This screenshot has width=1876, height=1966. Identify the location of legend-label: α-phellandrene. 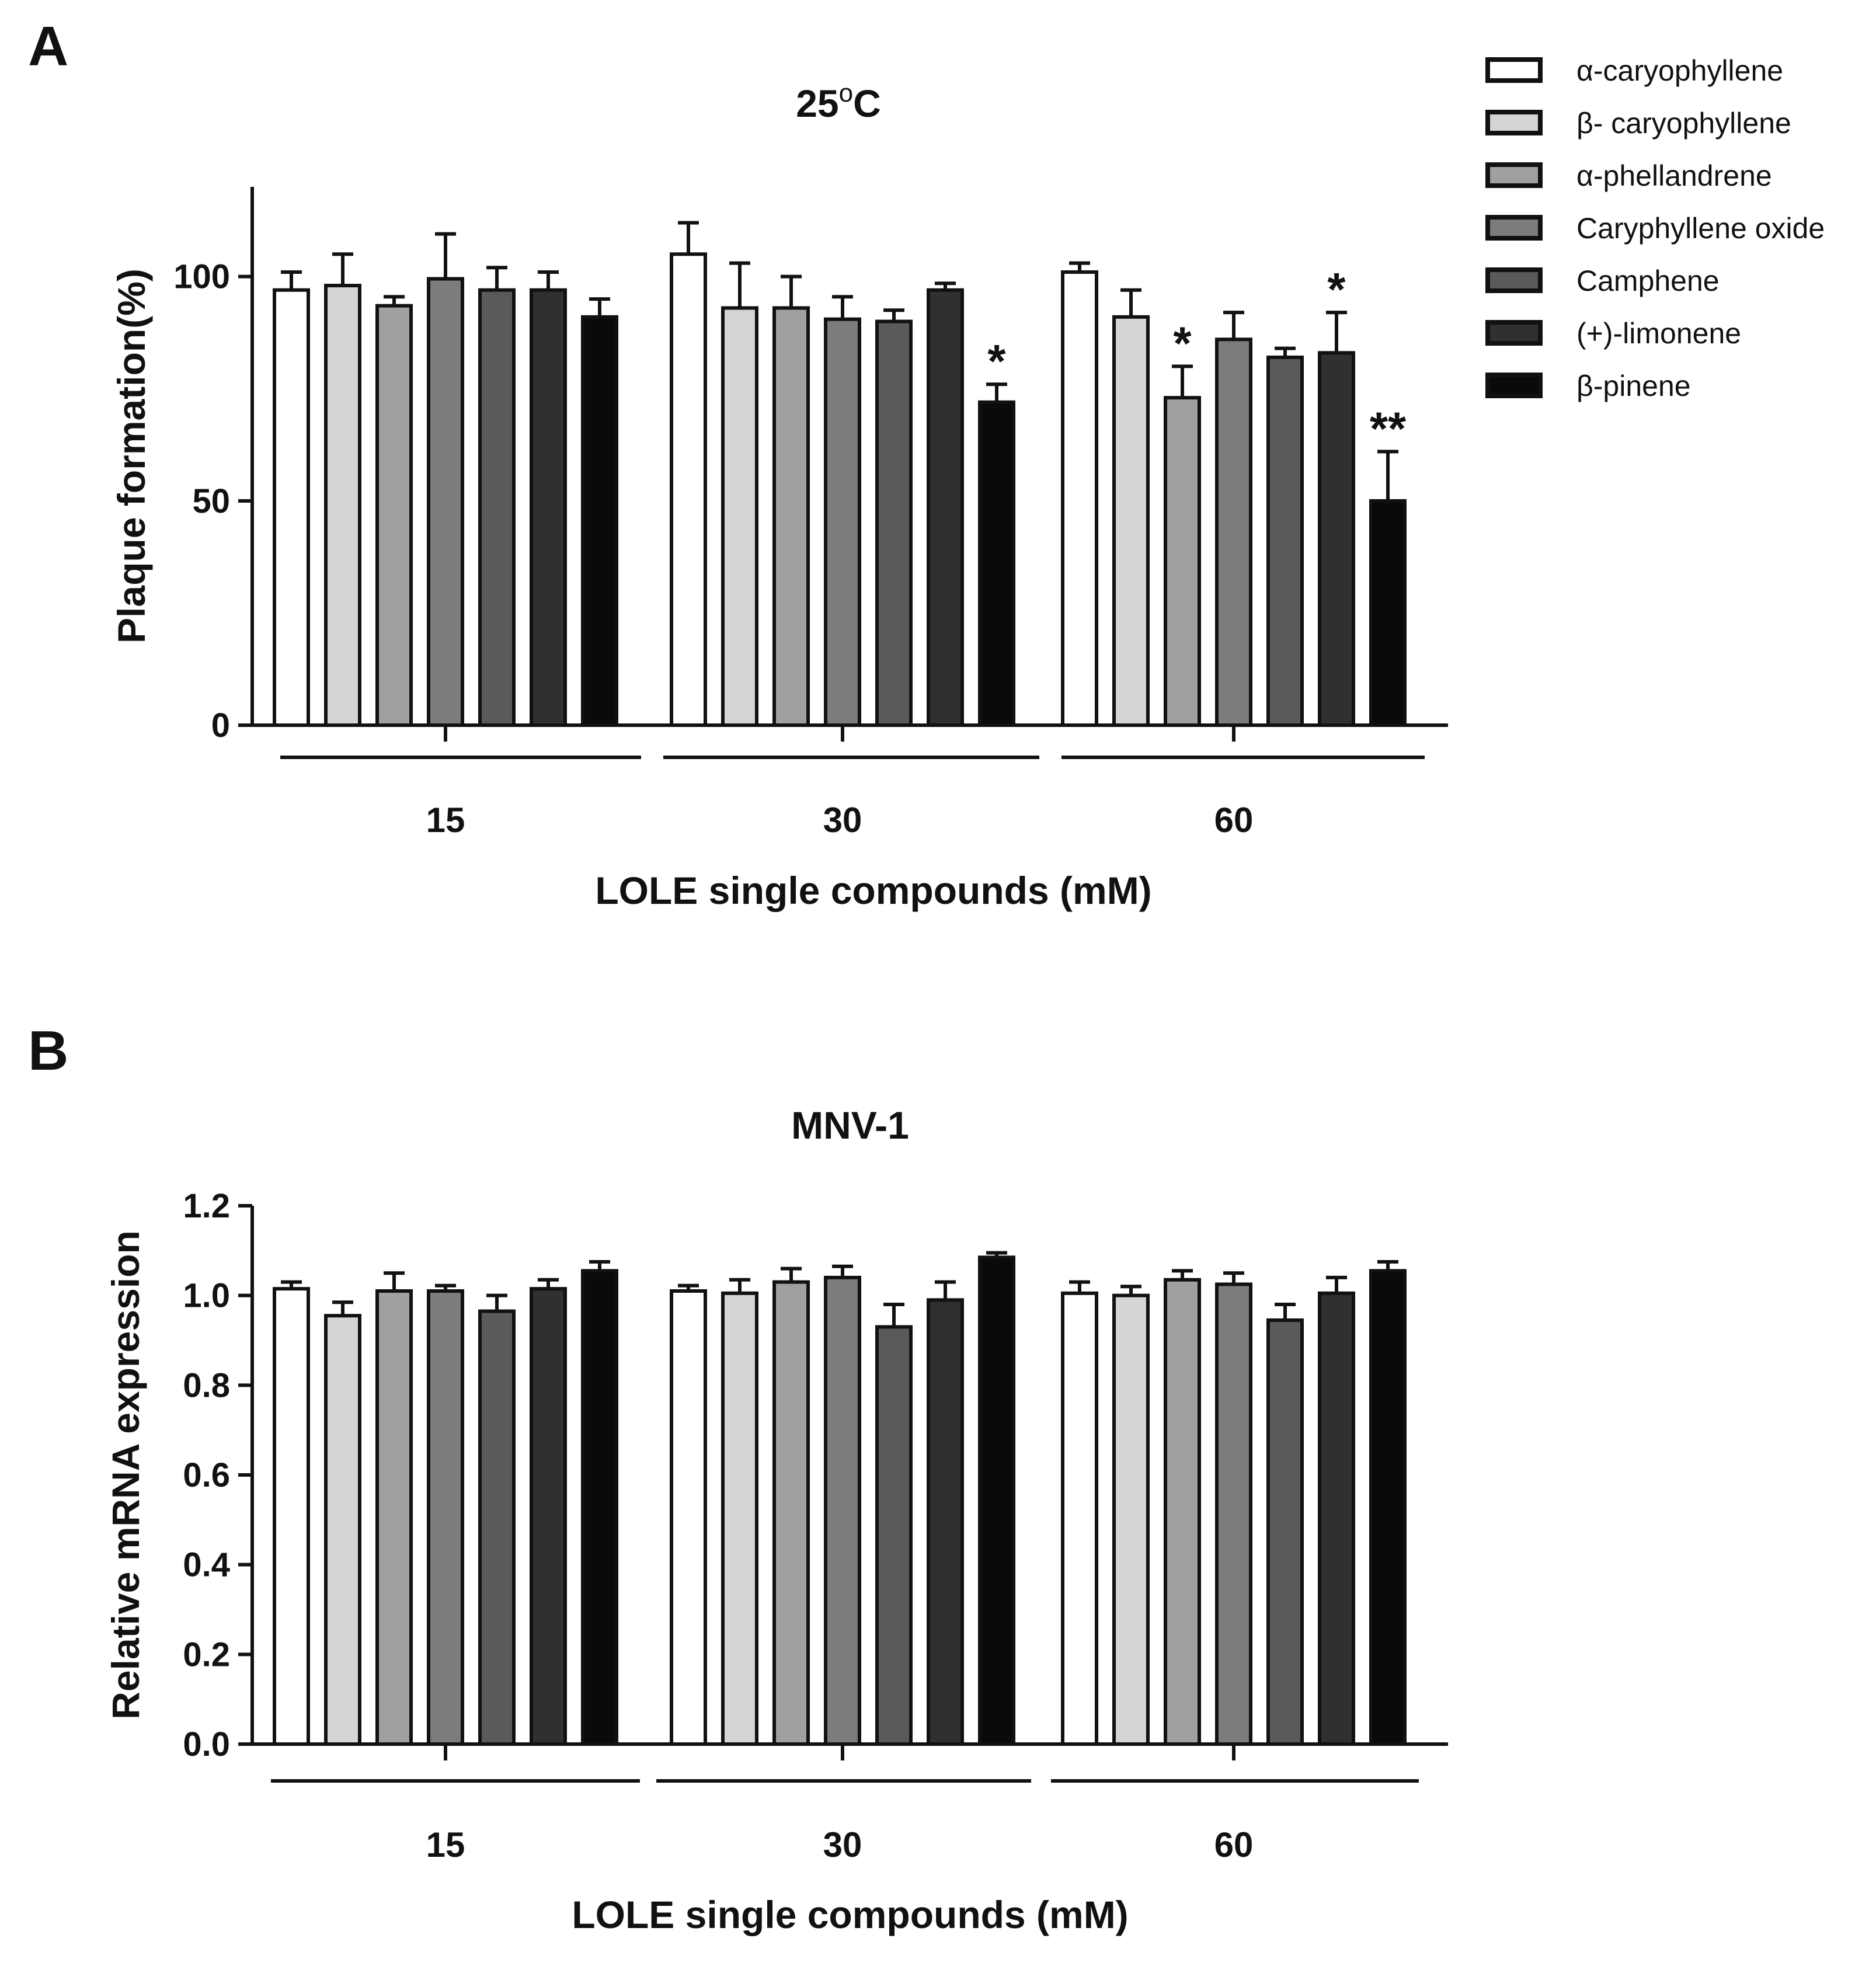
(1674, 175).